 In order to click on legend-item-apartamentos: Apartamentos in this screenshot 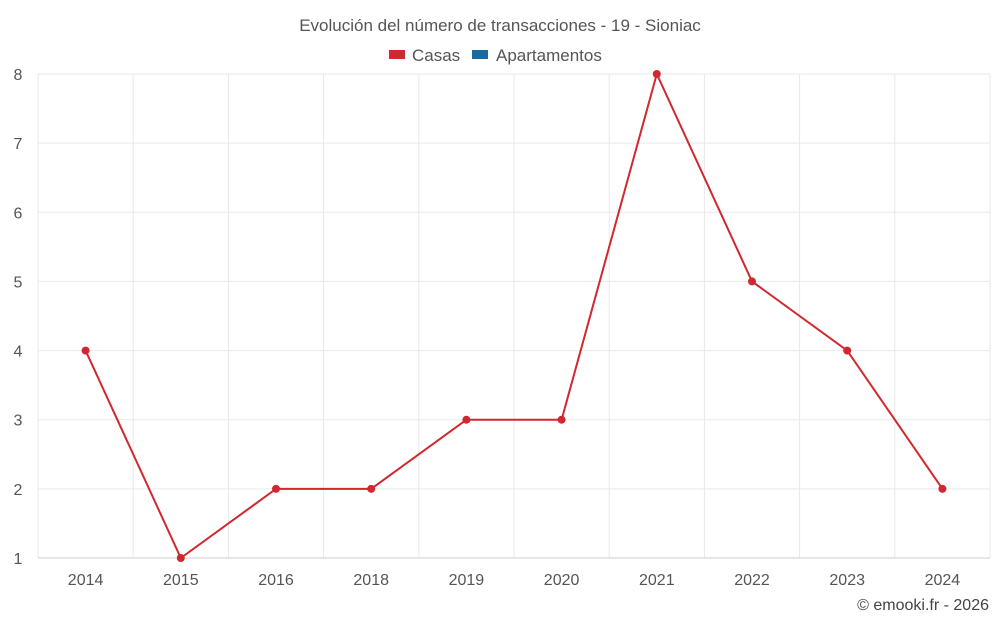, I will do `click(537, 55)`.